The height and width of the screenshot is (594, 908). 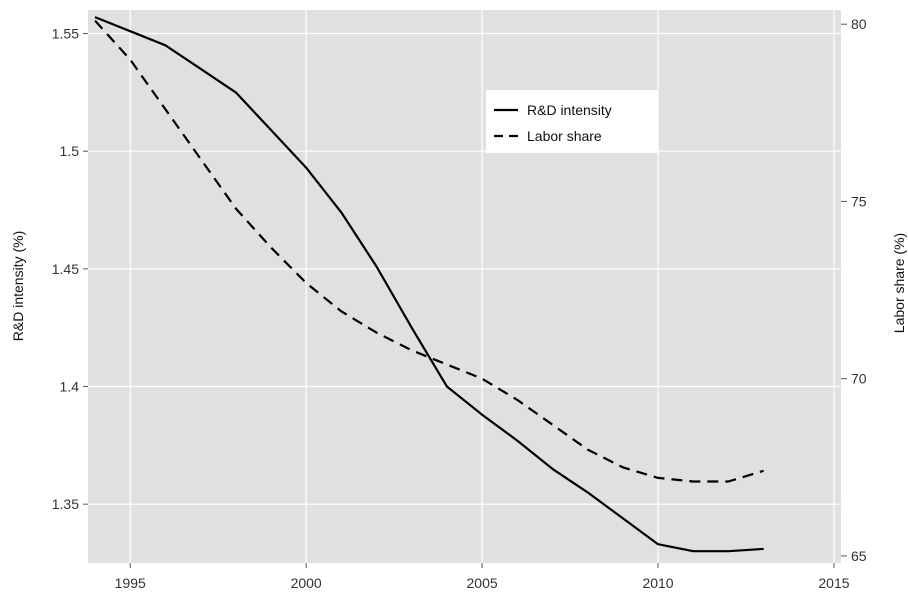 I want to click on legend-label-labor-share: Labor share, so click(x=564, y=136).